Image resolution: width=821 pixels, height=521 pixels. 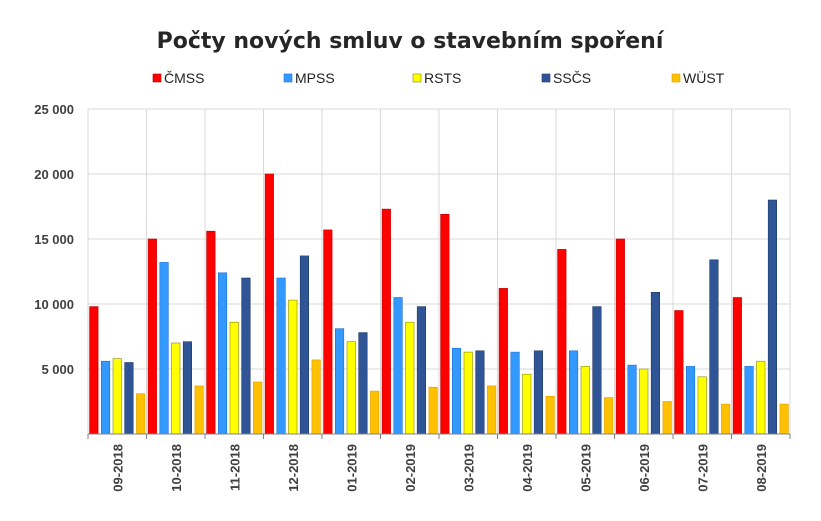 What do you see at coordinates (117, 468) in the screenshot?
I see `x-tick-label: 09-2018` at bounding box center [117, 468].